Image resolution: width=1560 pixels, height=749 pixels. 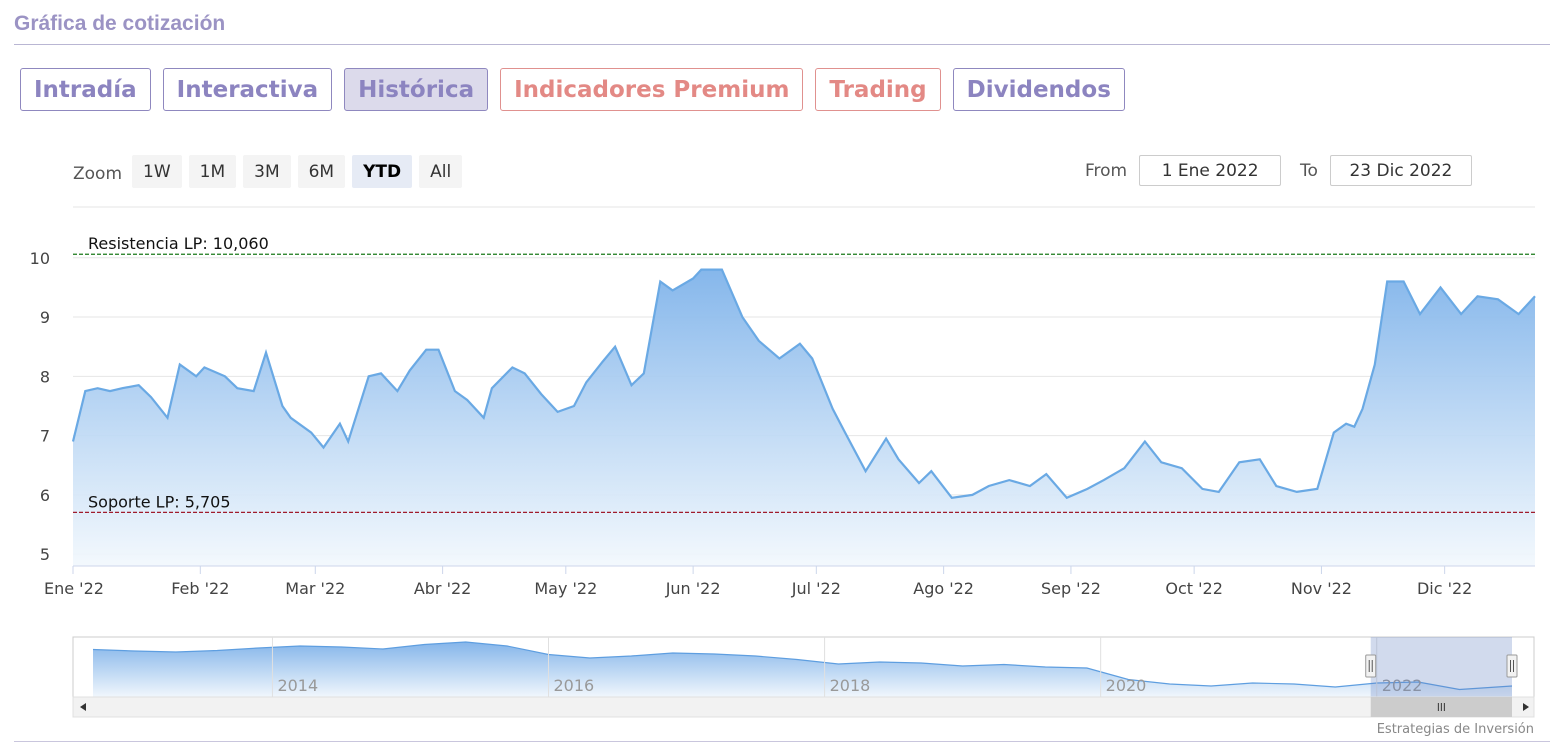 What do you see at coordinates (321, 171) in the screenshot?
I see `zoom-6m-button: 6M` at bounding box center [321, 171].